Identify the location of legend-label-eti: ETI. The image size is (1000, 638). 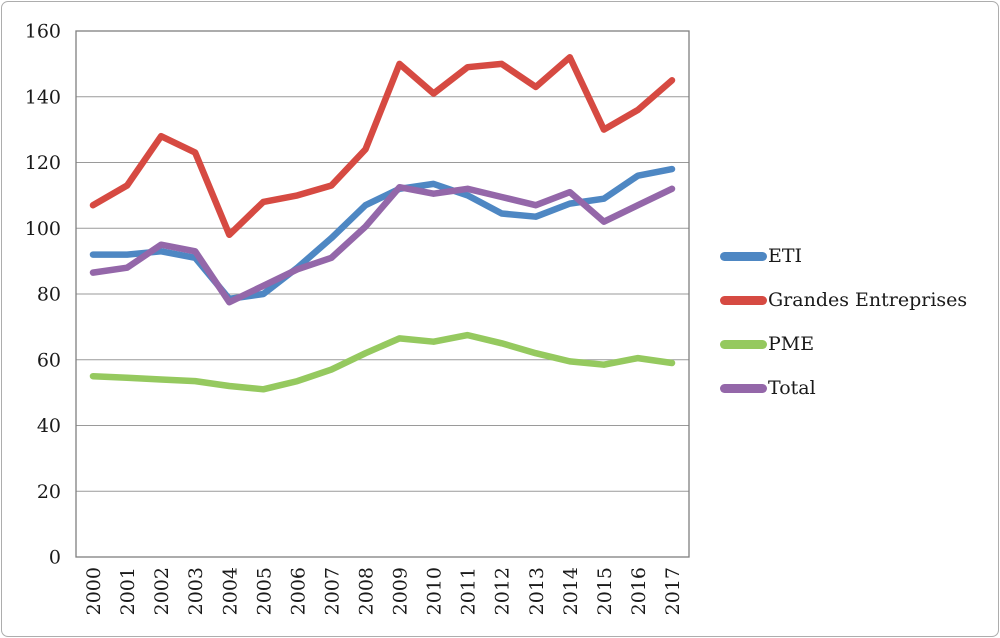
(785, 256).